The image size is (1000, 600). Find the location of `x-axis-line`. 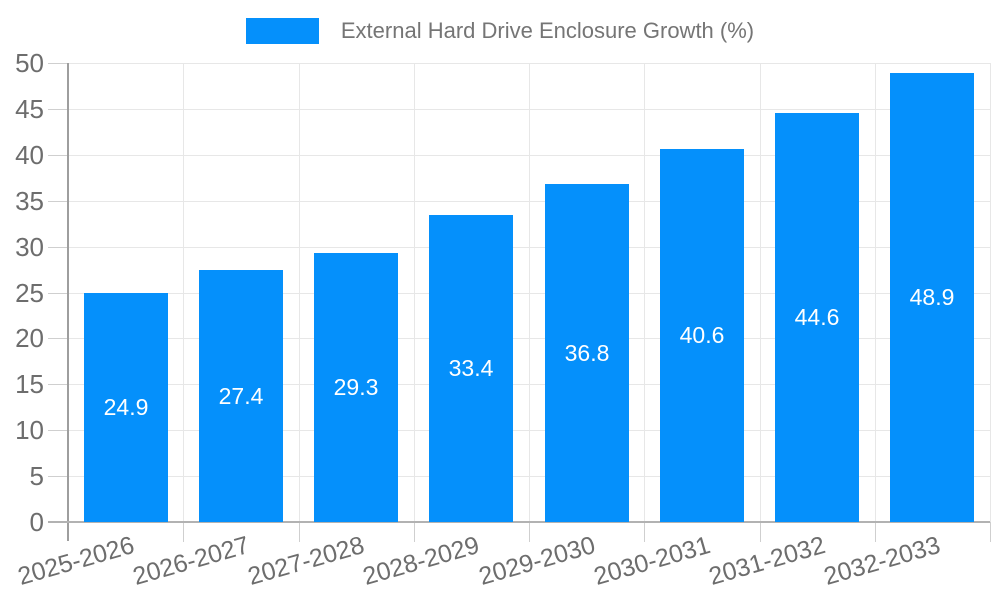

x-axis-line is located at coordinates (519, 522).